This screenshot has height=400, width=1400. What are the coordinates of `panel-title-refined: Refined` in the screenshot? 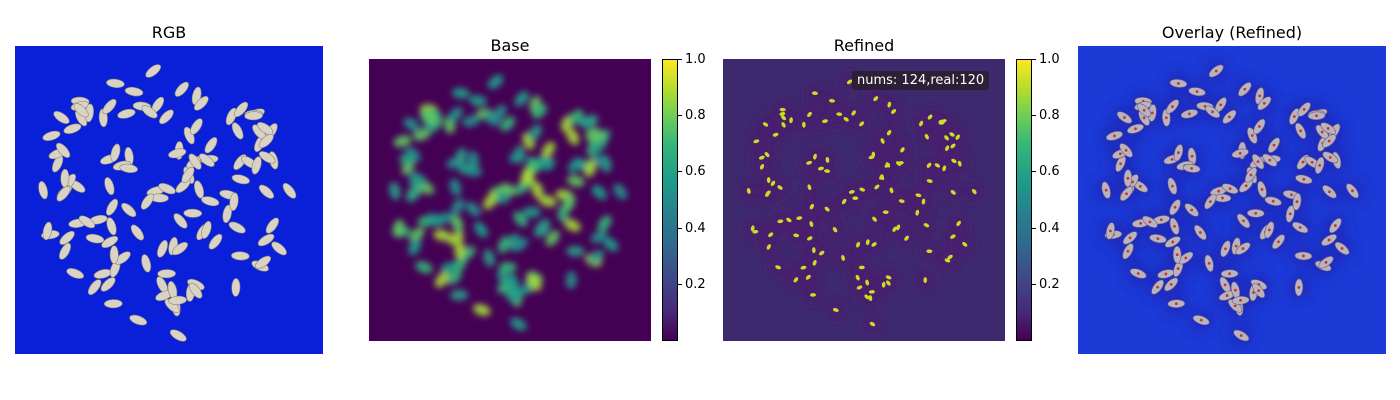 It's located at (864, 45).